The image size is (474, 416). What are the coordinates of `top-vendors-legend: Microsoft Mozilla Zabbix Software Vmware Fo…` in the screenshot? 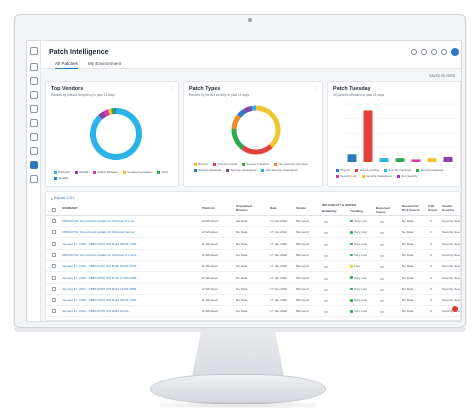 It's located at (115, 175).